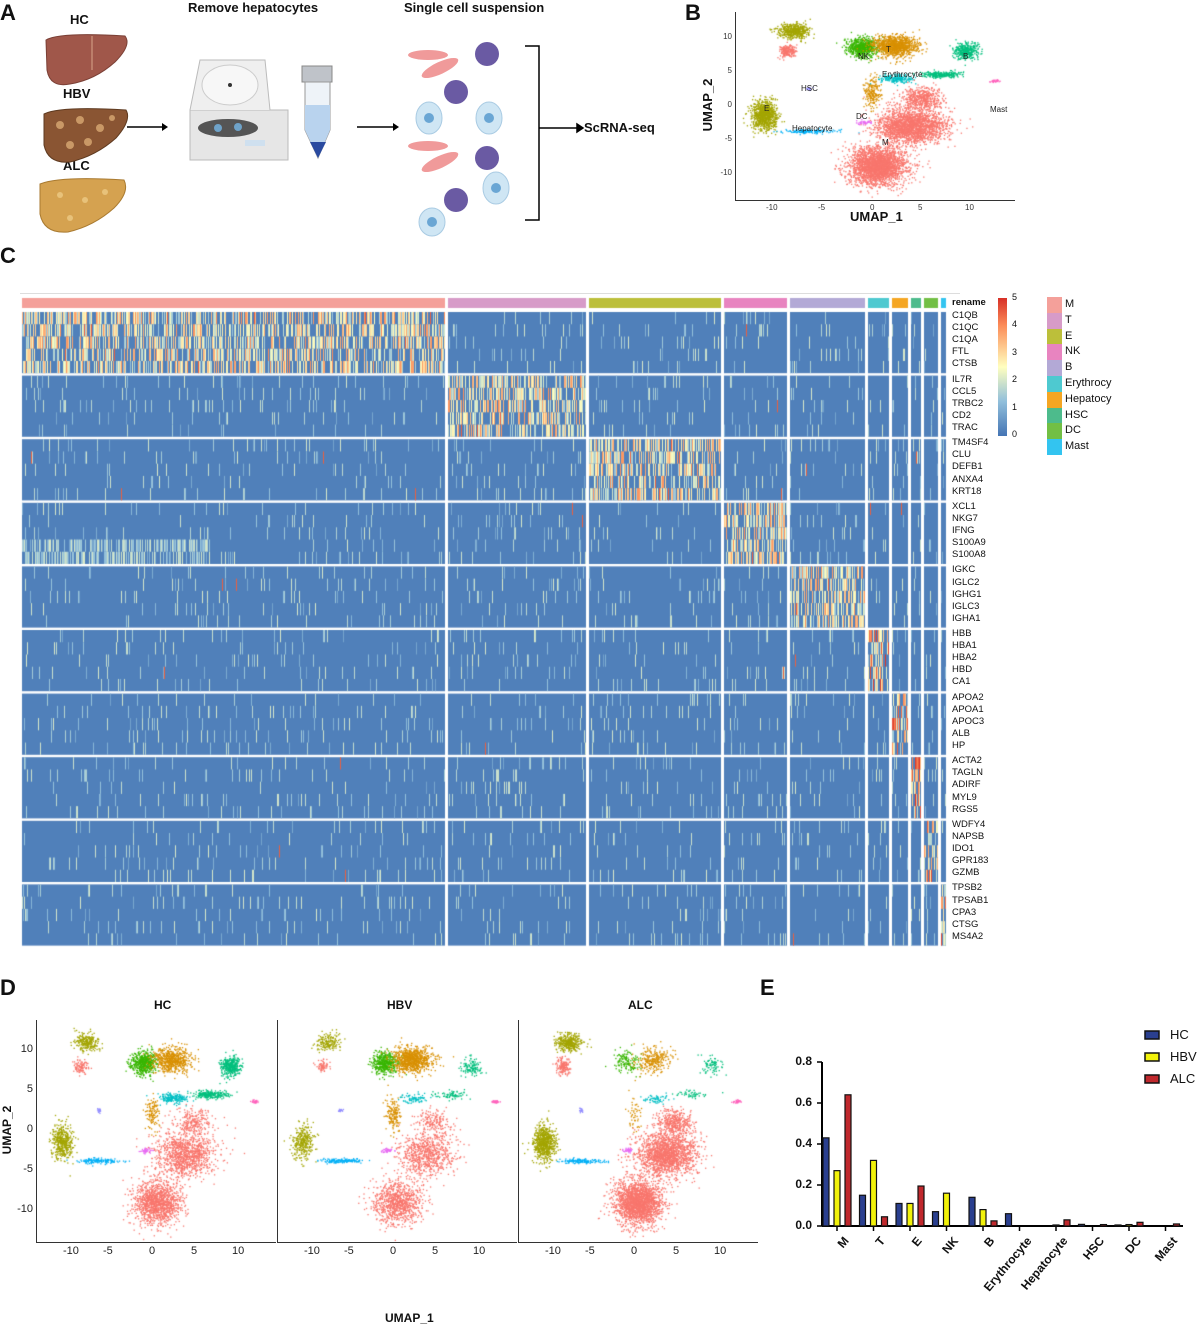 The height and width of the screenshot is (1329, 1200). Describe the element at coordinates (864, 56) in the screenshot. I see `cluster-label-nk: NK` at that location.